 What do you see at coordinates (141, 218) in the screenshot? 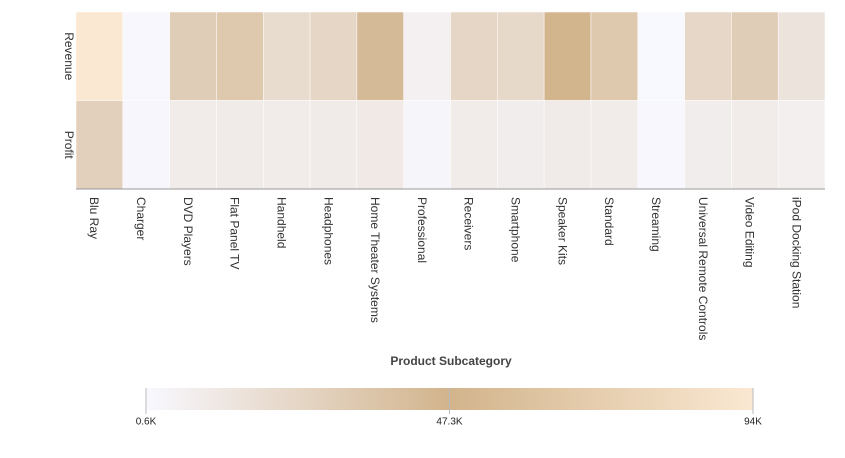
I see `x-tick-label: Charger` at bounding box center [141, 218].